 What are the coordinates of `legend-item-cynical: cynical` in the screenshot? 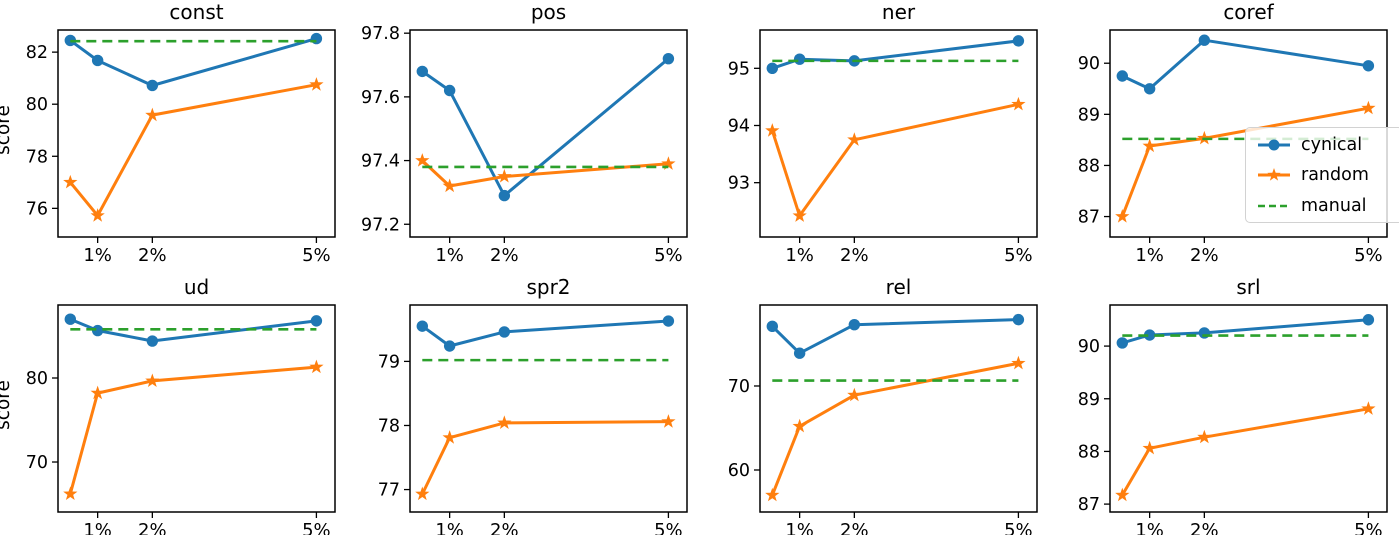 It's located at (1322, 145).